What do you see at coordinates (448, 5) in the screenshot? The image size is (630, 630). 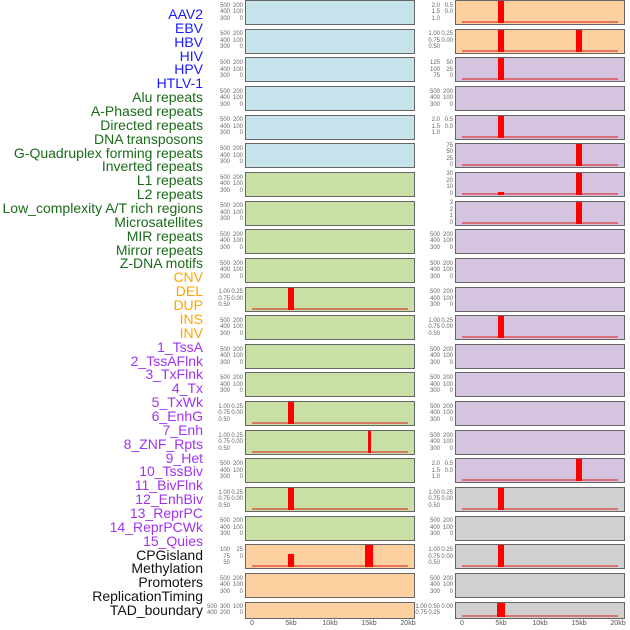 I see `y-tick-label: 0.5` at bounding box center [448, 5].